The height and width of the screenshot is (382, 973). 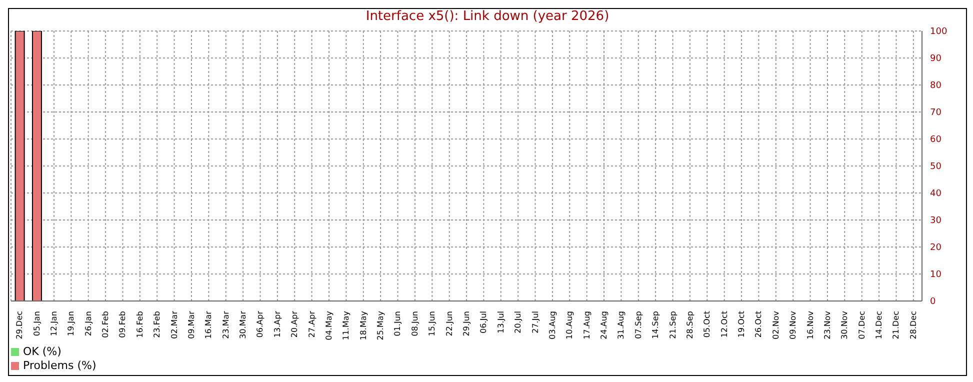 I want to click on x-tick-label: 03.Aug, so click(x=552, y=325).